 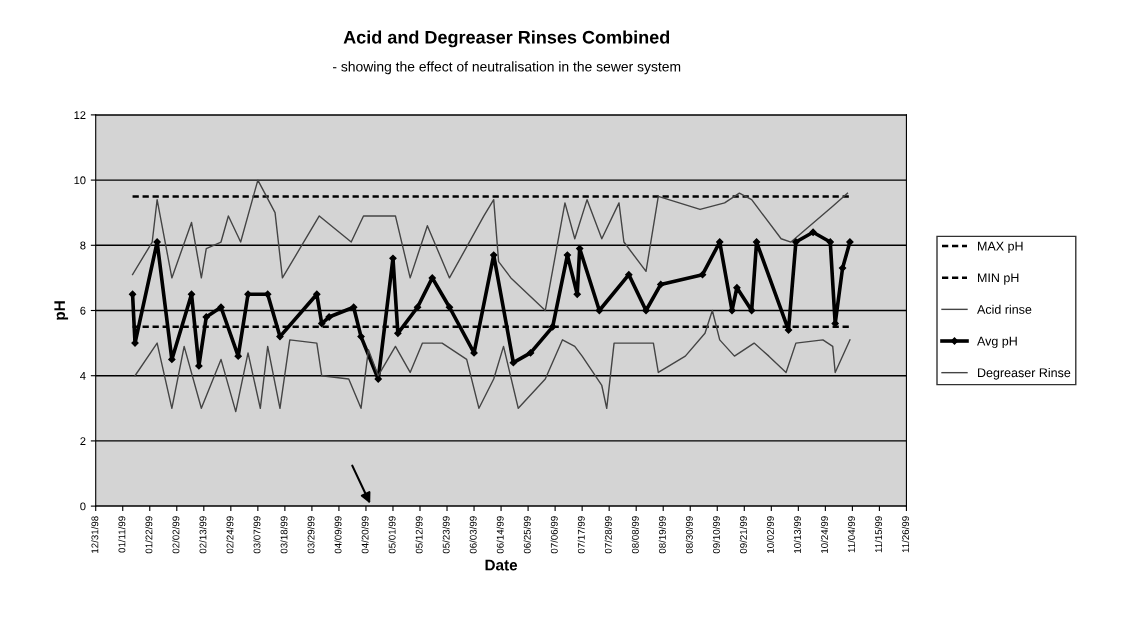 What do you see at coordinates (527, 535) in the screenshot?
I see `x-tick-label: 06/25/99` at bounding box center [527, 535].